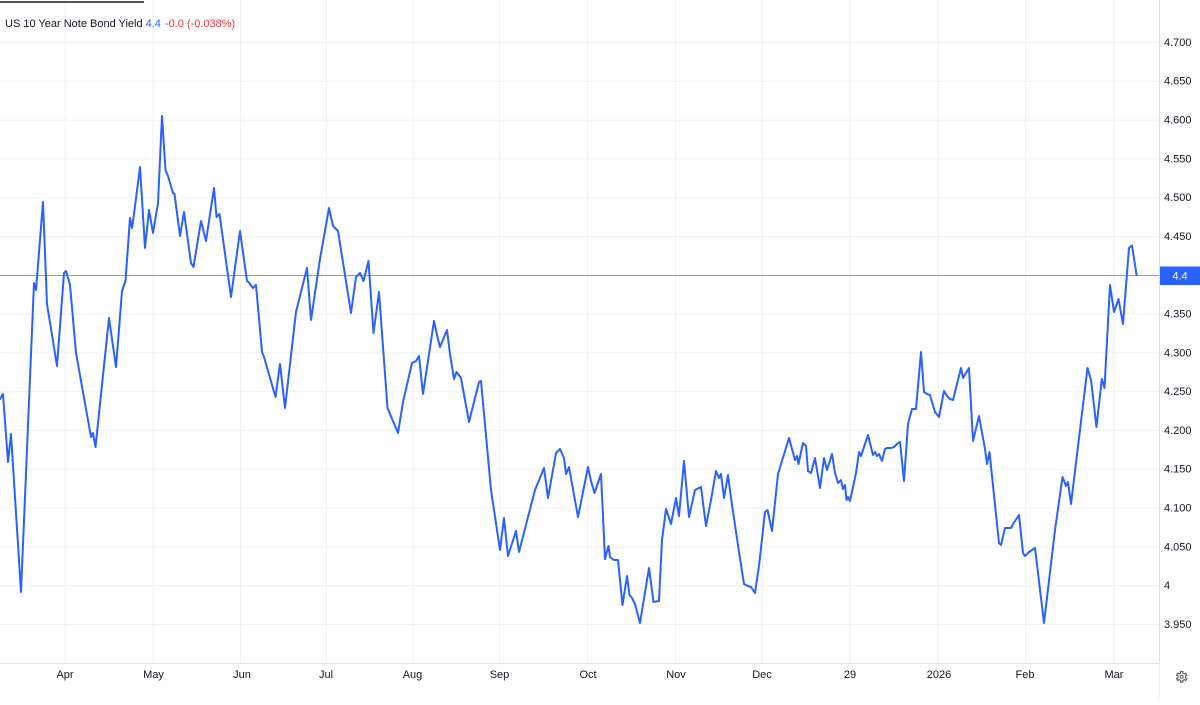 This screenshot has width=1200, height=705. What do you see at coordinates (1178, 547) in the screenshot?
I see `svg-text: 4.050` at bounding box center [1178, 547].